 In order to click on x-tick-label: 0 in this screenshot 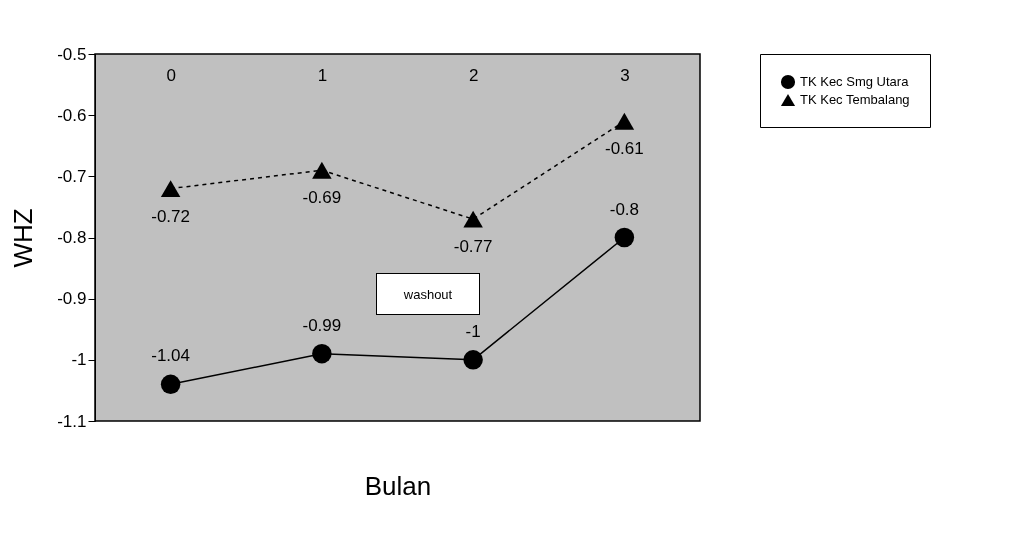, I will do `click(171, 75)`.